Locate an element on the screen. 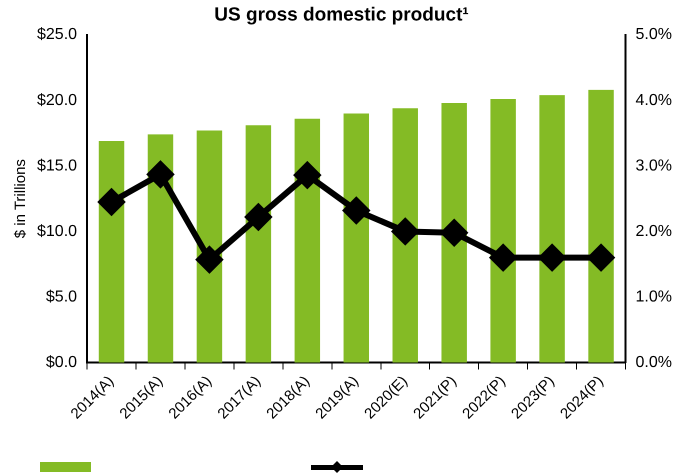 The height and width of the screenshot is (474, 683). y2-tick-label: 0.0% is located at coordinates (654, 362).